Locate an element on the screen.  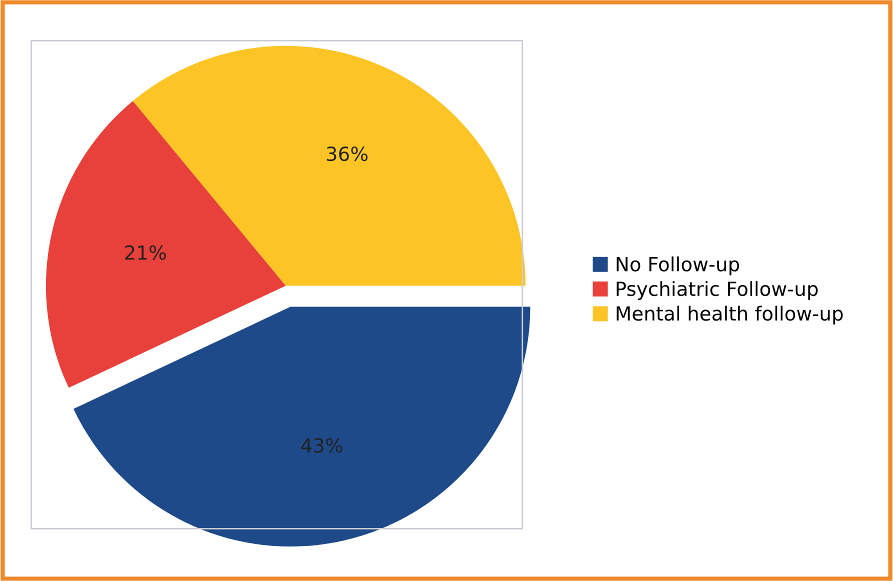
legend-label: No Follow-up is located at coordinates (678, 266).